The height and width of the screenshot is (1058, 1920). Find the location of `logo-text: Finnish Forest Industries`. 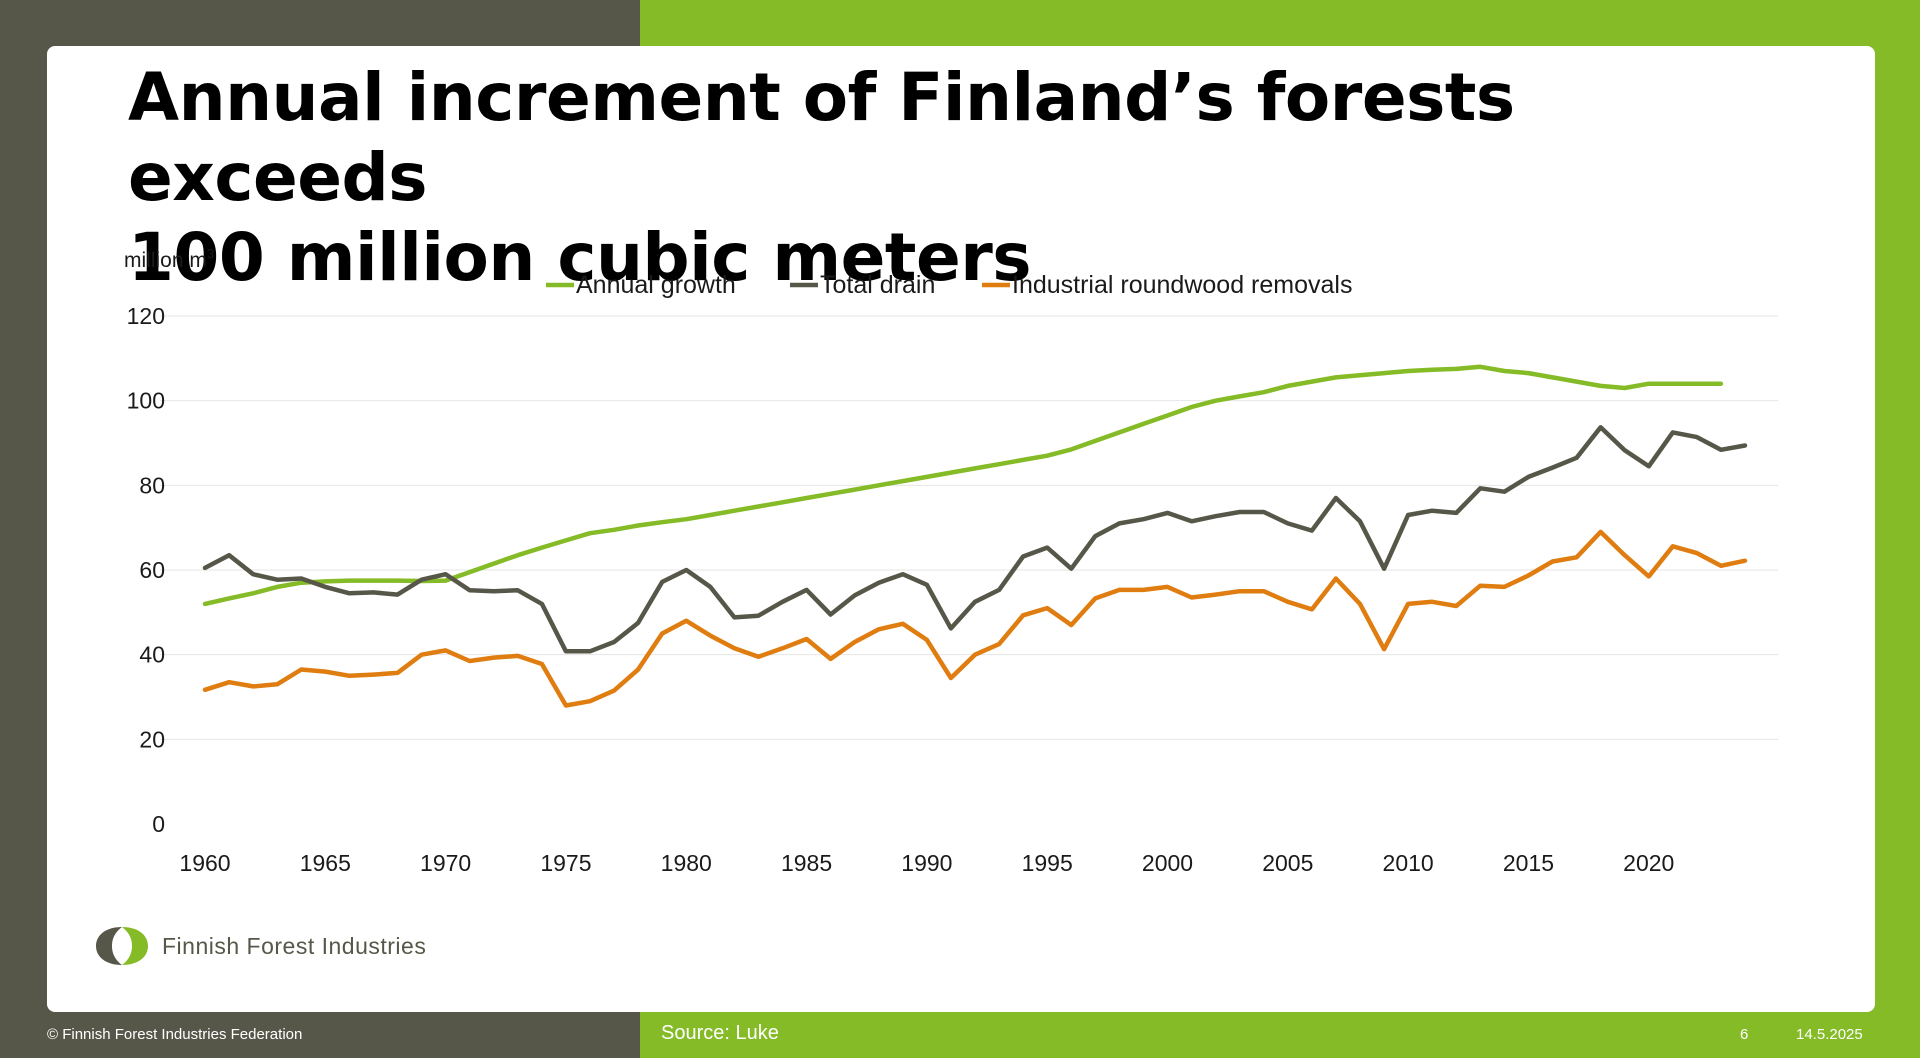

logo-text: Finnish Forest Industries is located at coordinates (294, 945).